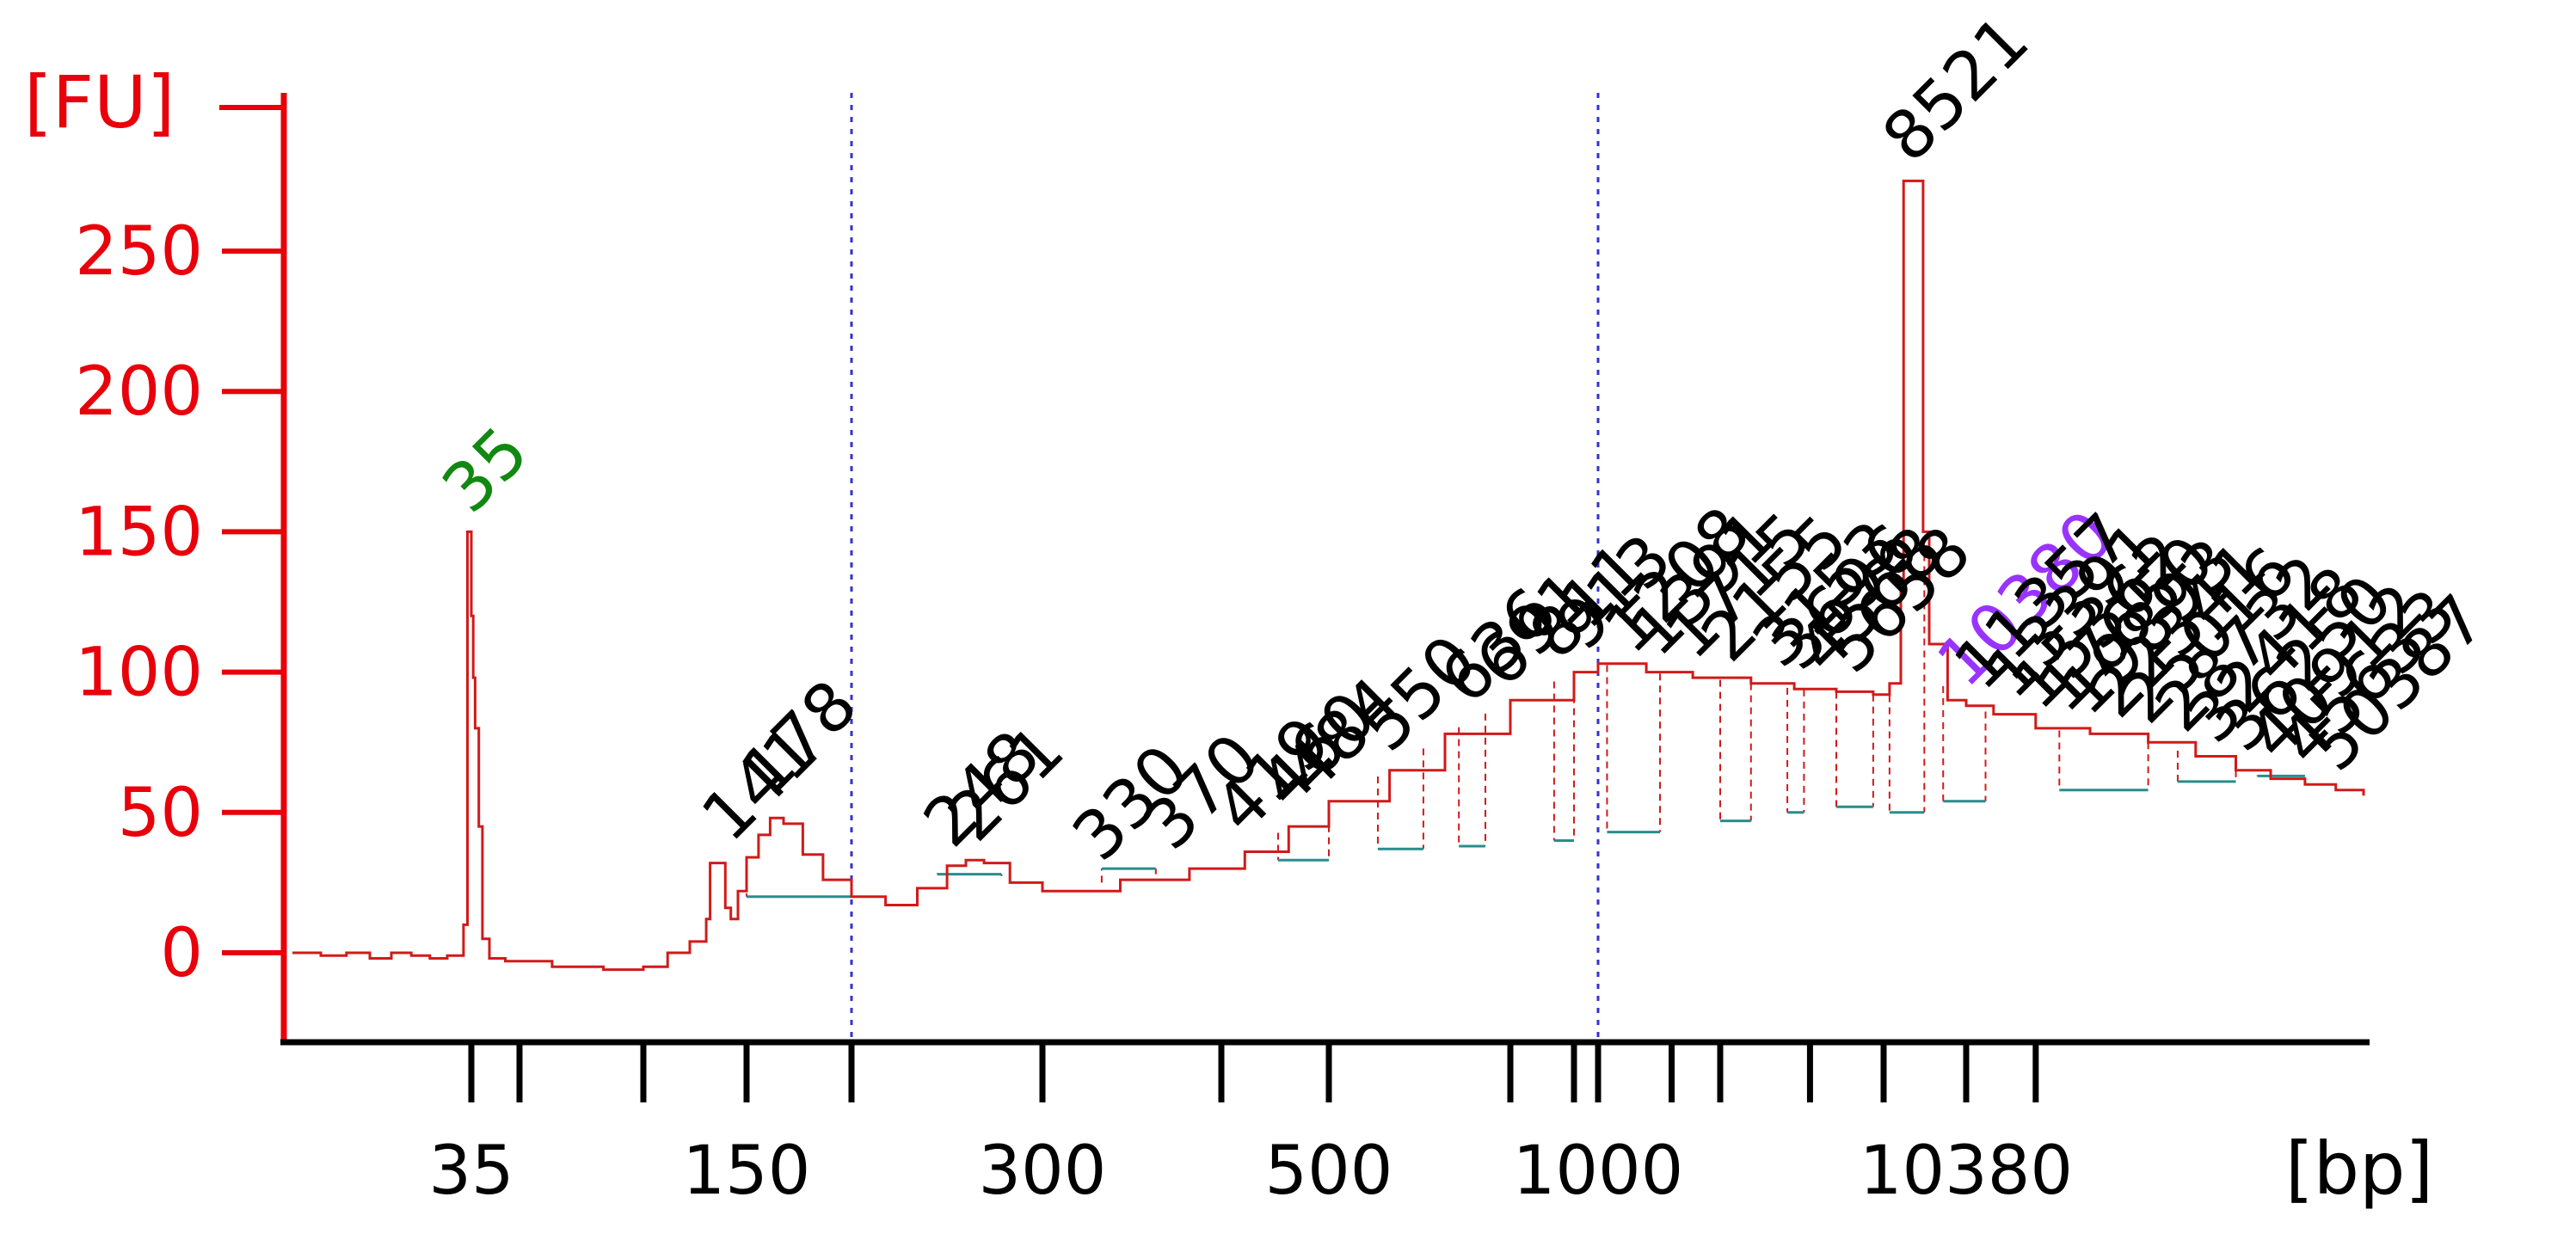 This screenshot has height=1240, width=2576. Describe the element at coordinates (160, 813) in the screenshot. I see `y-tick-label: 50` at that location.